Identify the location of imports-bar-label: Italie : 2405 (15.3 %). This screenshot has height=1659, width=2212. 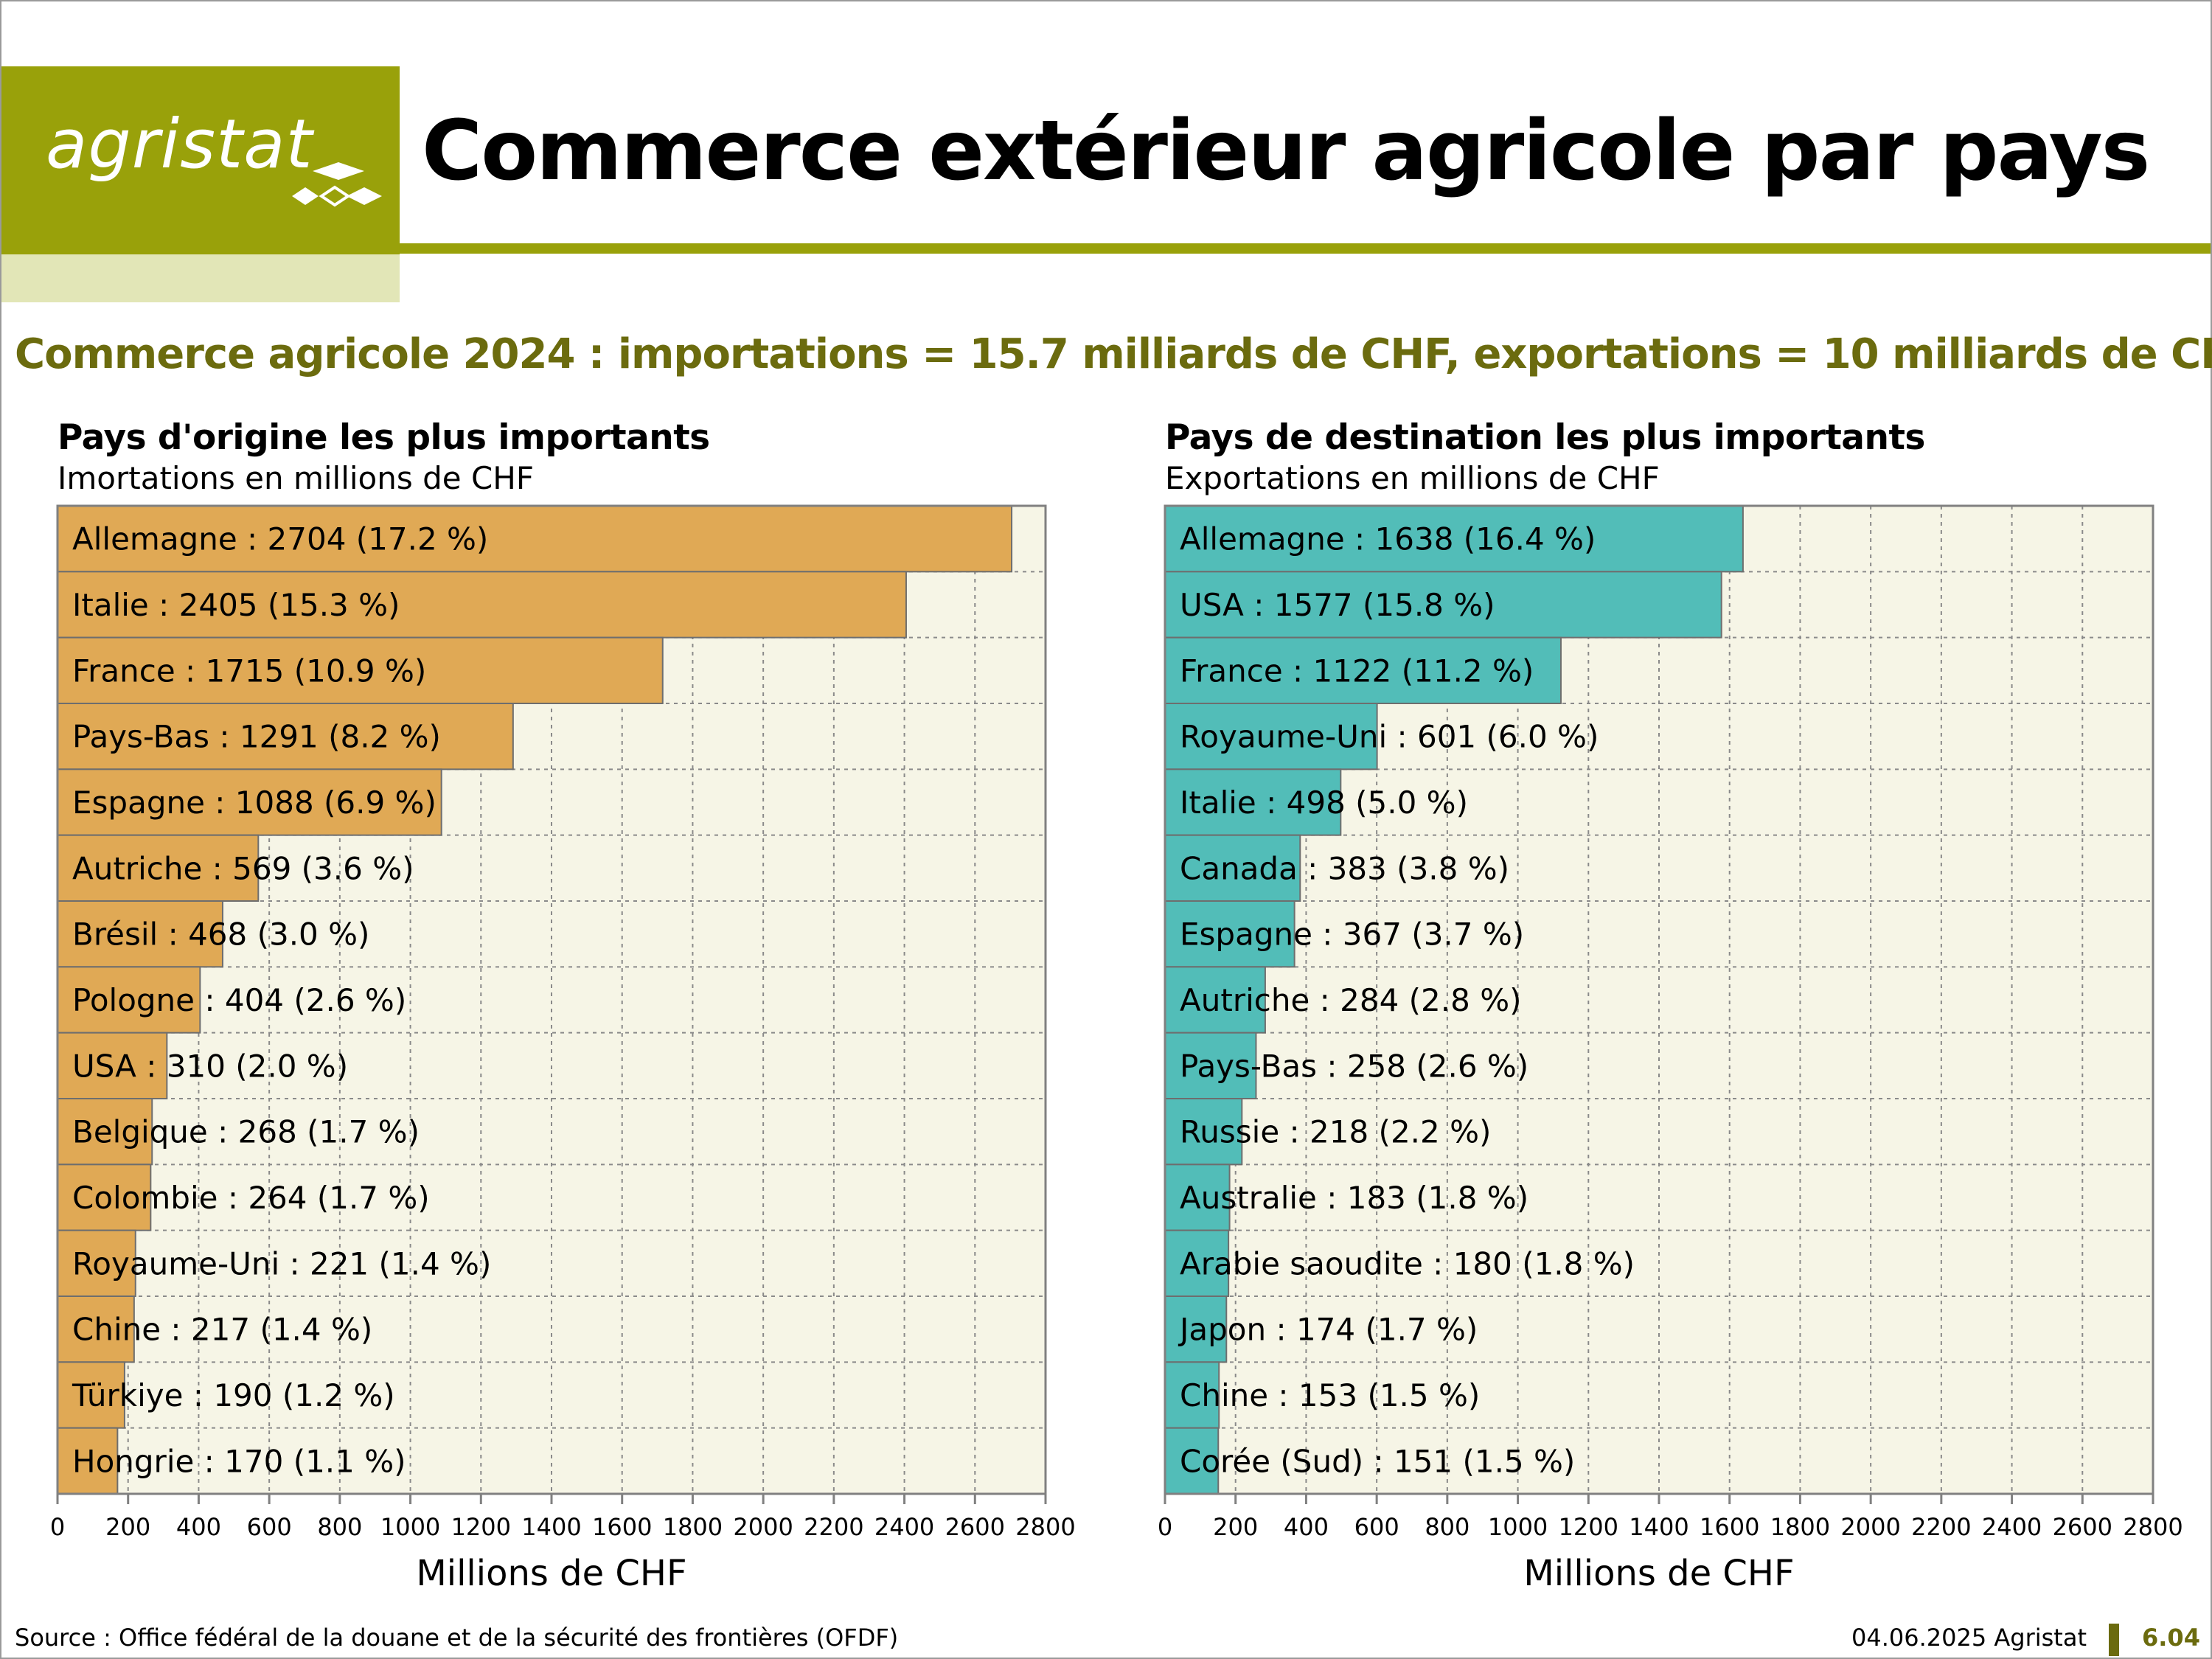
(236, 605).